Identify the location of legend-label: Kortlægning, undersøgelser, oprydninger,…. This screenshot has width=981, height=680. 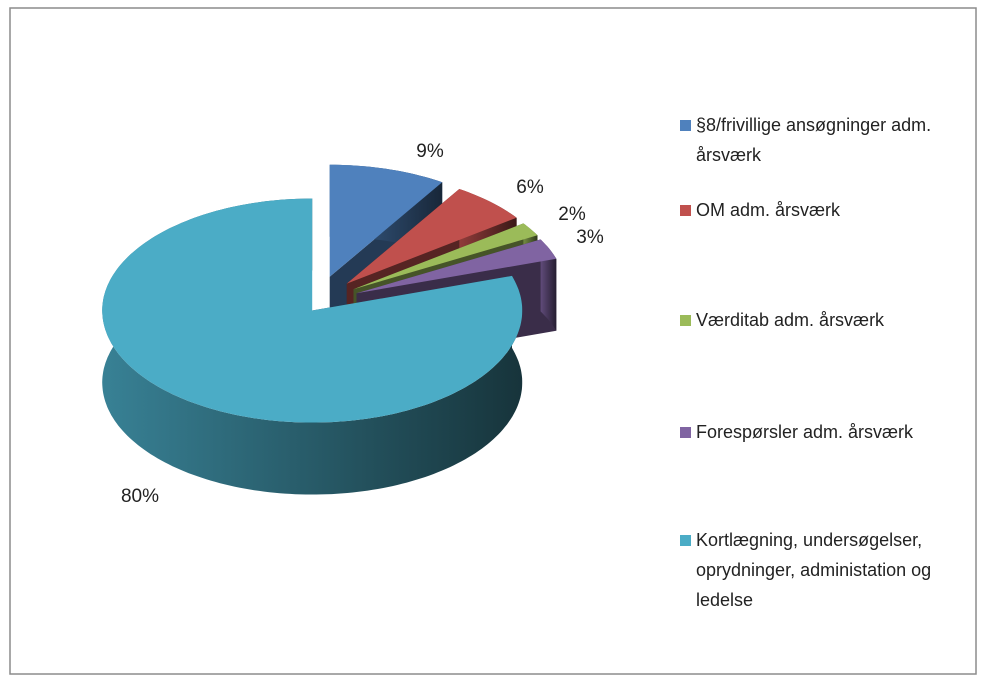
(814, 570).